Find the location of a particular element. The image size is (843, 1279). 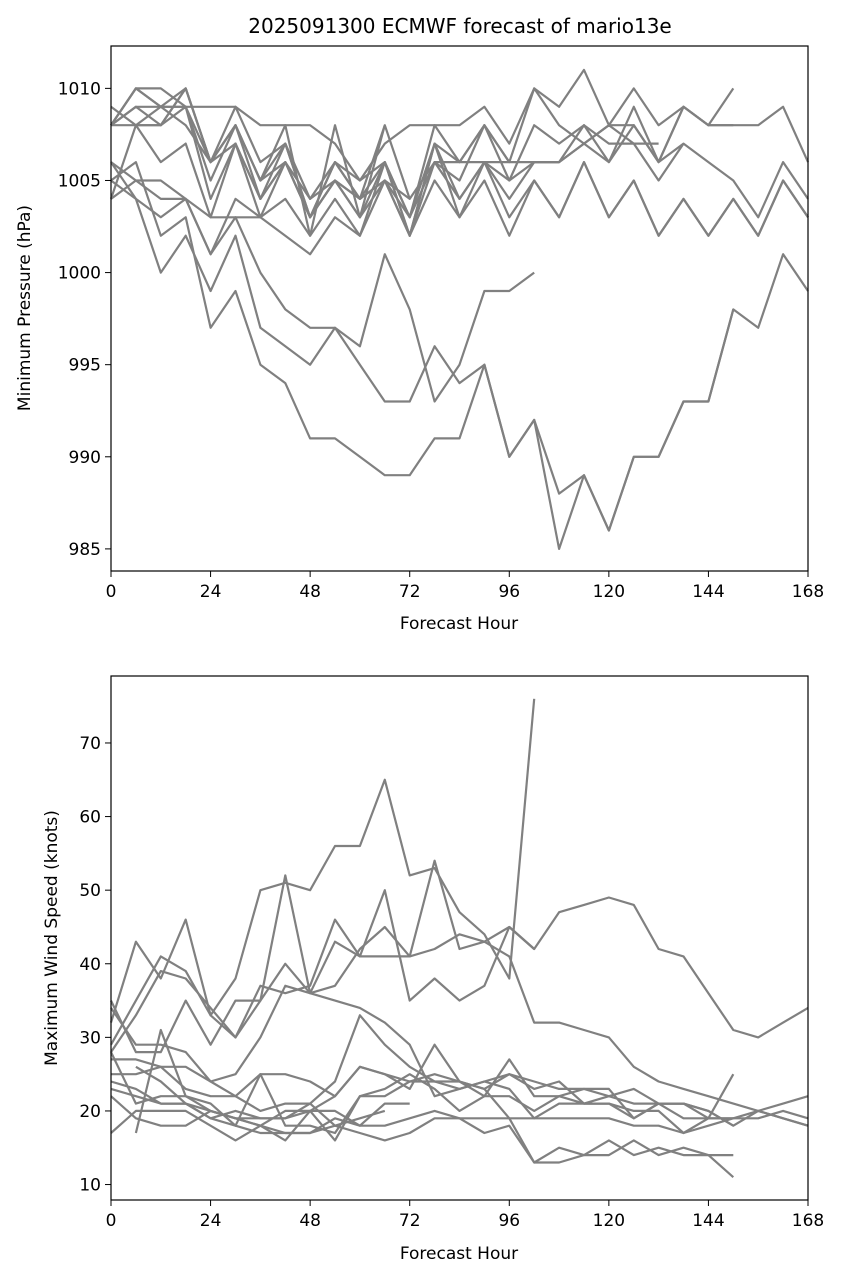

y-tick-label: 985 is located at coordinates (85, 550).